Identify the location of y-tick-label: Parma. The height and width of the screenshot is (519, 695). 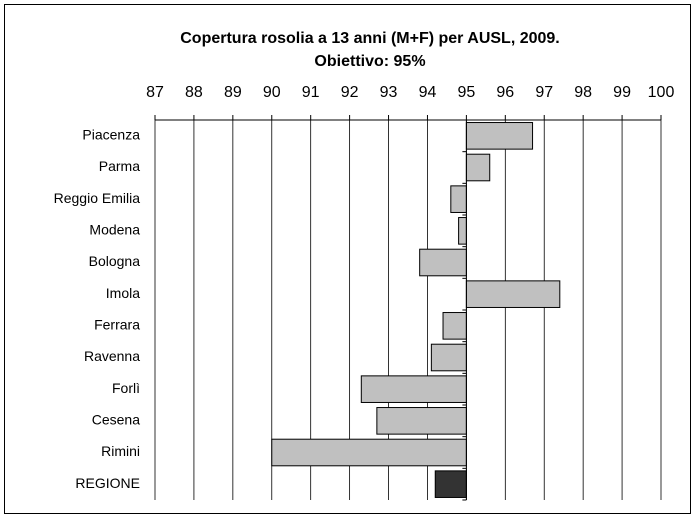
(119, 166).